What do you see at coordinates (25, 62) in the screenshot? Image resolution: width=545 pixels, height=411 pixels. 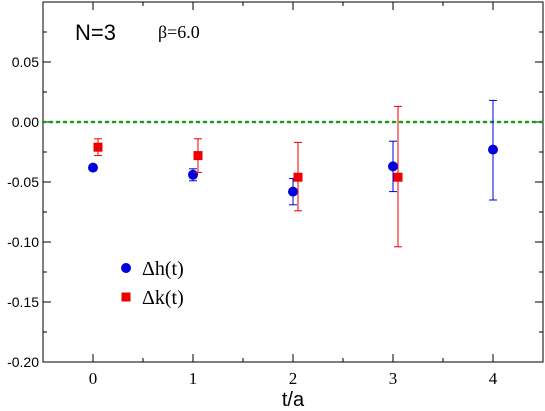 I see `y-tick-label: 0.05` at bounding box center [25, 62].